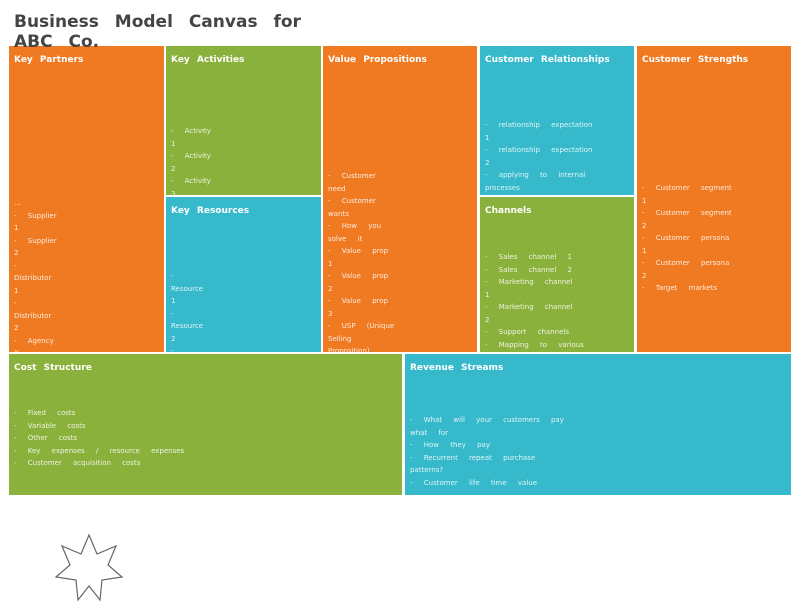 This screenshot has height=602, width=800. What do you see at coordinates (358, 257) in the screenshot?
I see `item: - Value prop 1` at bounding box center [358, 257].